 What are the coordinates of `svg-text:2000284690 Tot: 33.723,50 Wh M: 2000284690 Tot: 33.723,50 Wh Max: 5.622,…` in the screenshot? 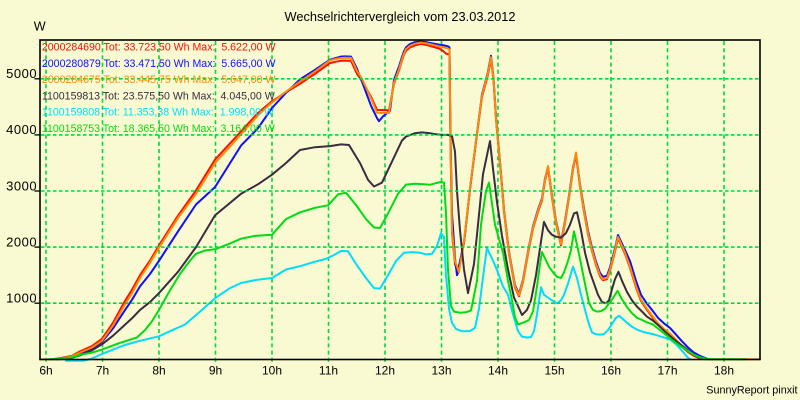 It's located at (159, 48).